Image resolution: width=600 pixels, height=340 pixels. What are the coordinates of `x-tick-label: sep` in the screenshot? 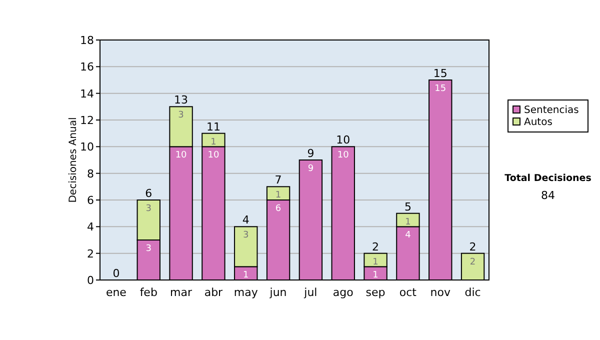 It's located at (376, 292).